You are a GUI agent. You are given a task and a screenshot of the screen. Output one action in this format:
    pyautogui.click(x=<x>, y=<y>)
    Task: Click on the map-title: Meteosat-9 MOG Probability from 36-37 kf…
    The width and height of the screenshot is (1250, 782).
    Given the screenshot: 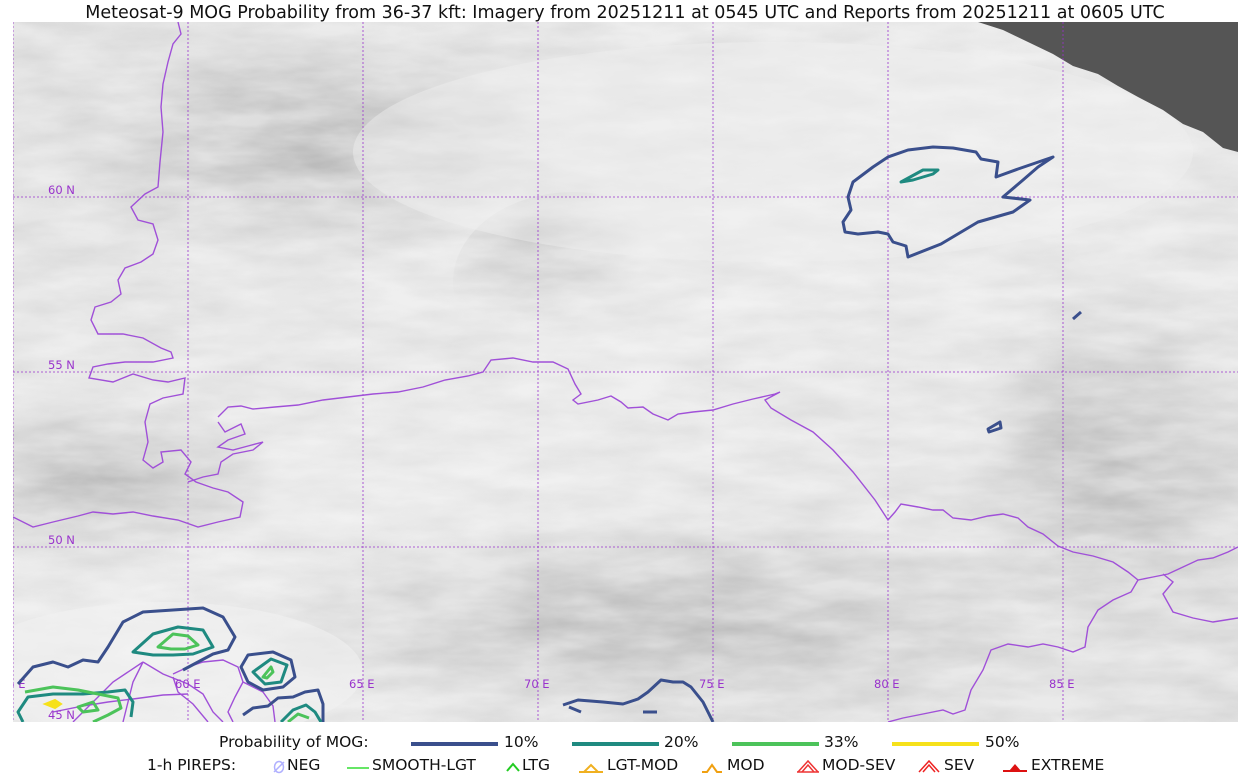 What is the action you would take?
    pyautogui.click(x=625, y=13)
    